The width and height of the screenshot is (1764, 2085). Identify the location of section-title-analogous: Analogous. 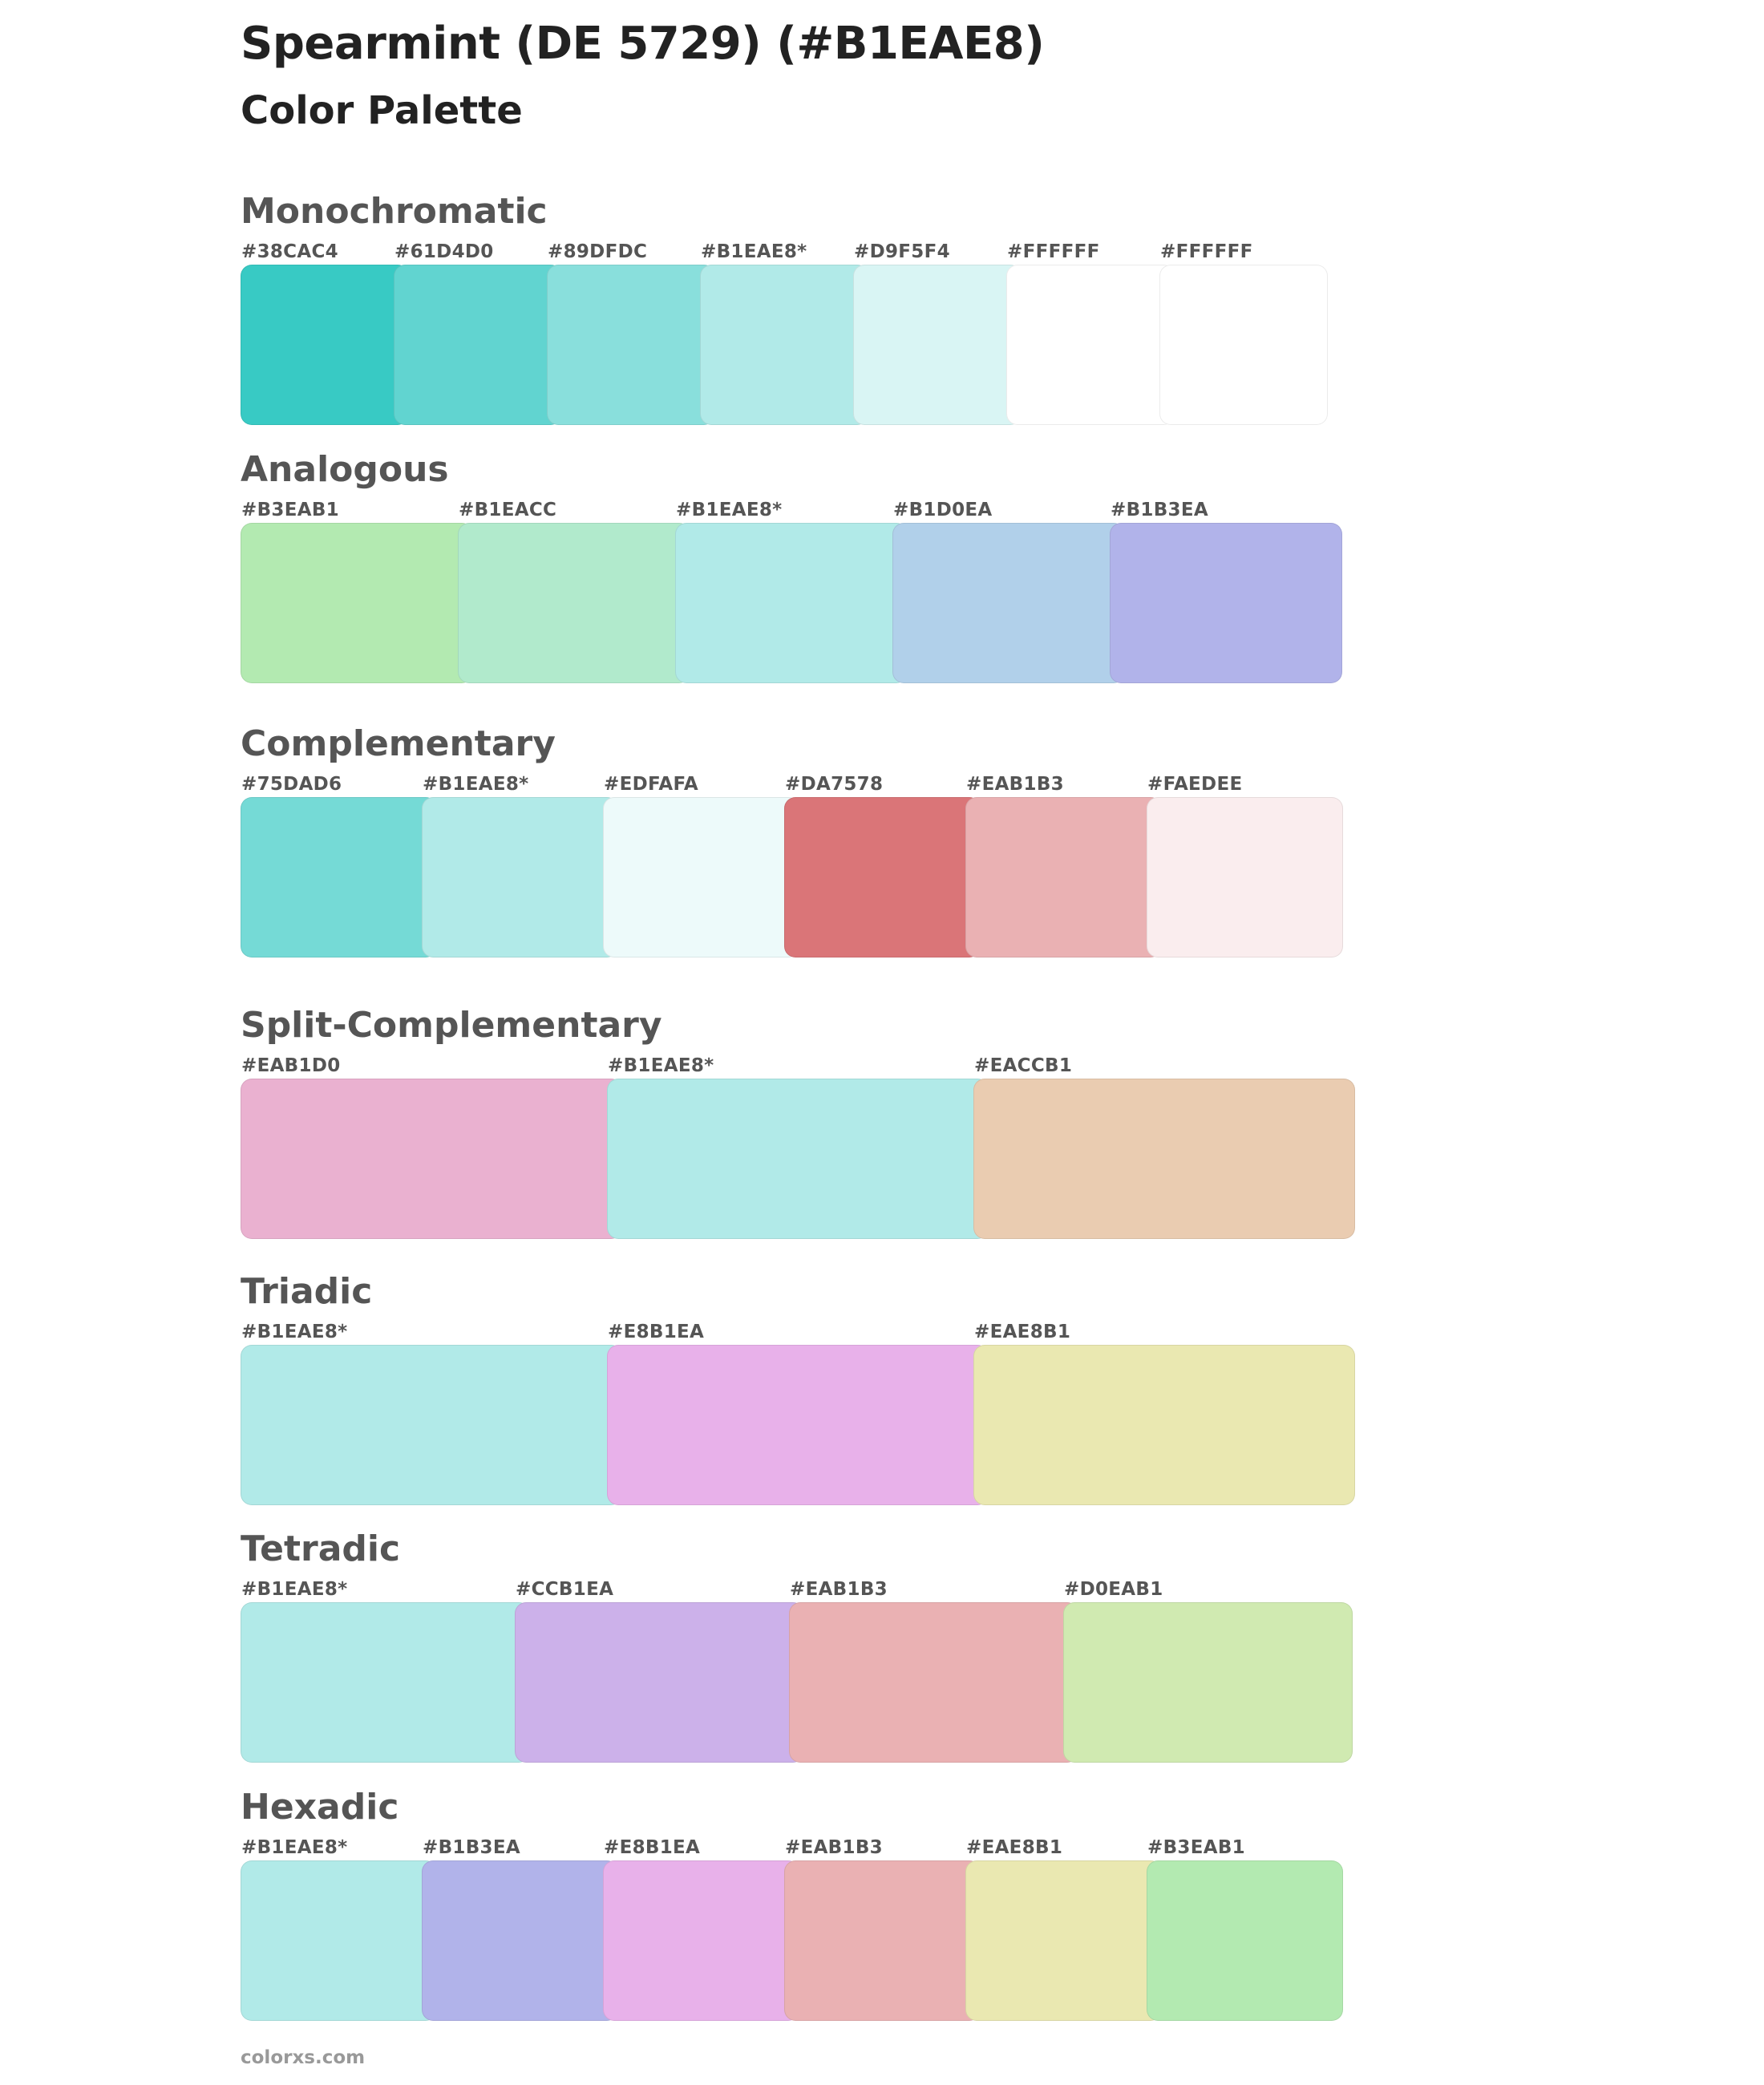
(345, 470).